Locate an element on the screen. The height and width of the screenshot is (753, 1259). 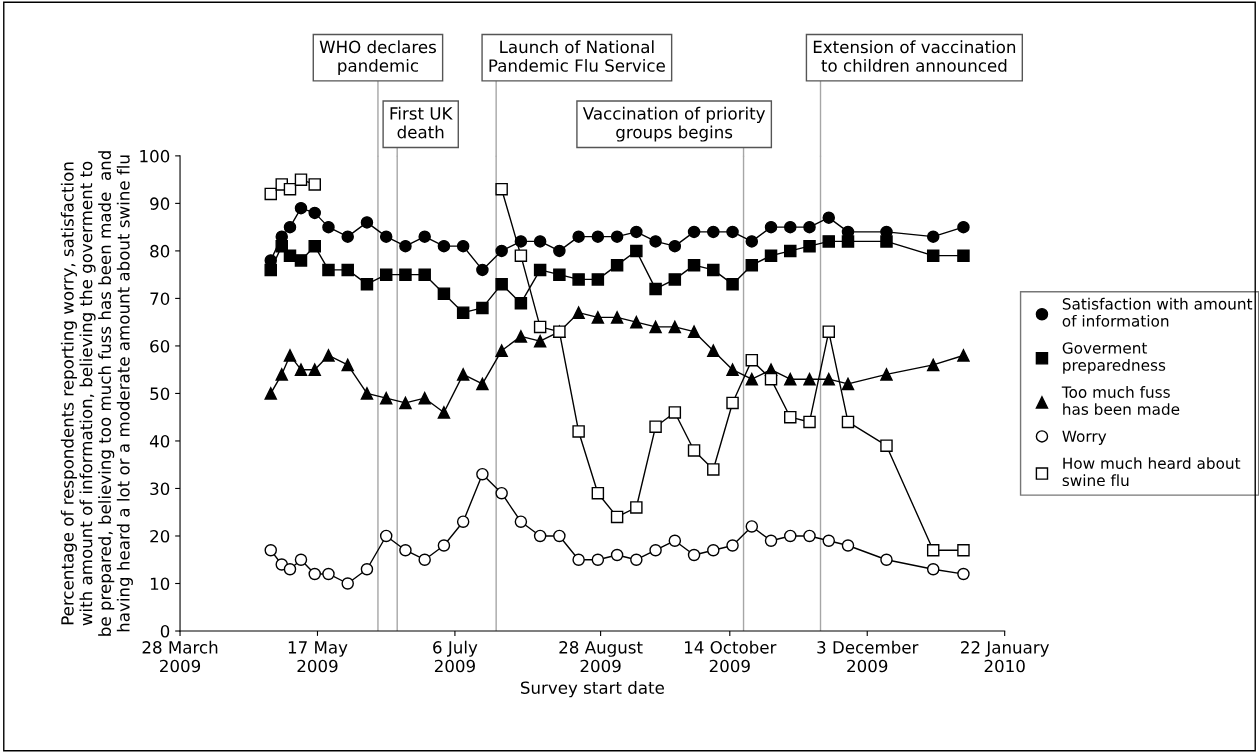
y-tick-label: 40 is located at coordinates (159, 441).